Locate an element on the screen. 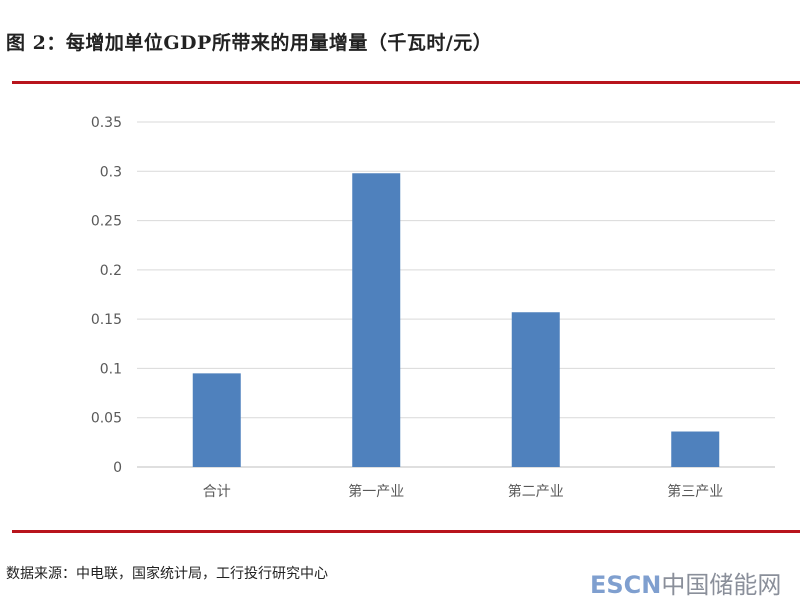  source-note: 数据来源：中电联，国家统计局，工行投行研究中心 is located at coordinates (167, 574).